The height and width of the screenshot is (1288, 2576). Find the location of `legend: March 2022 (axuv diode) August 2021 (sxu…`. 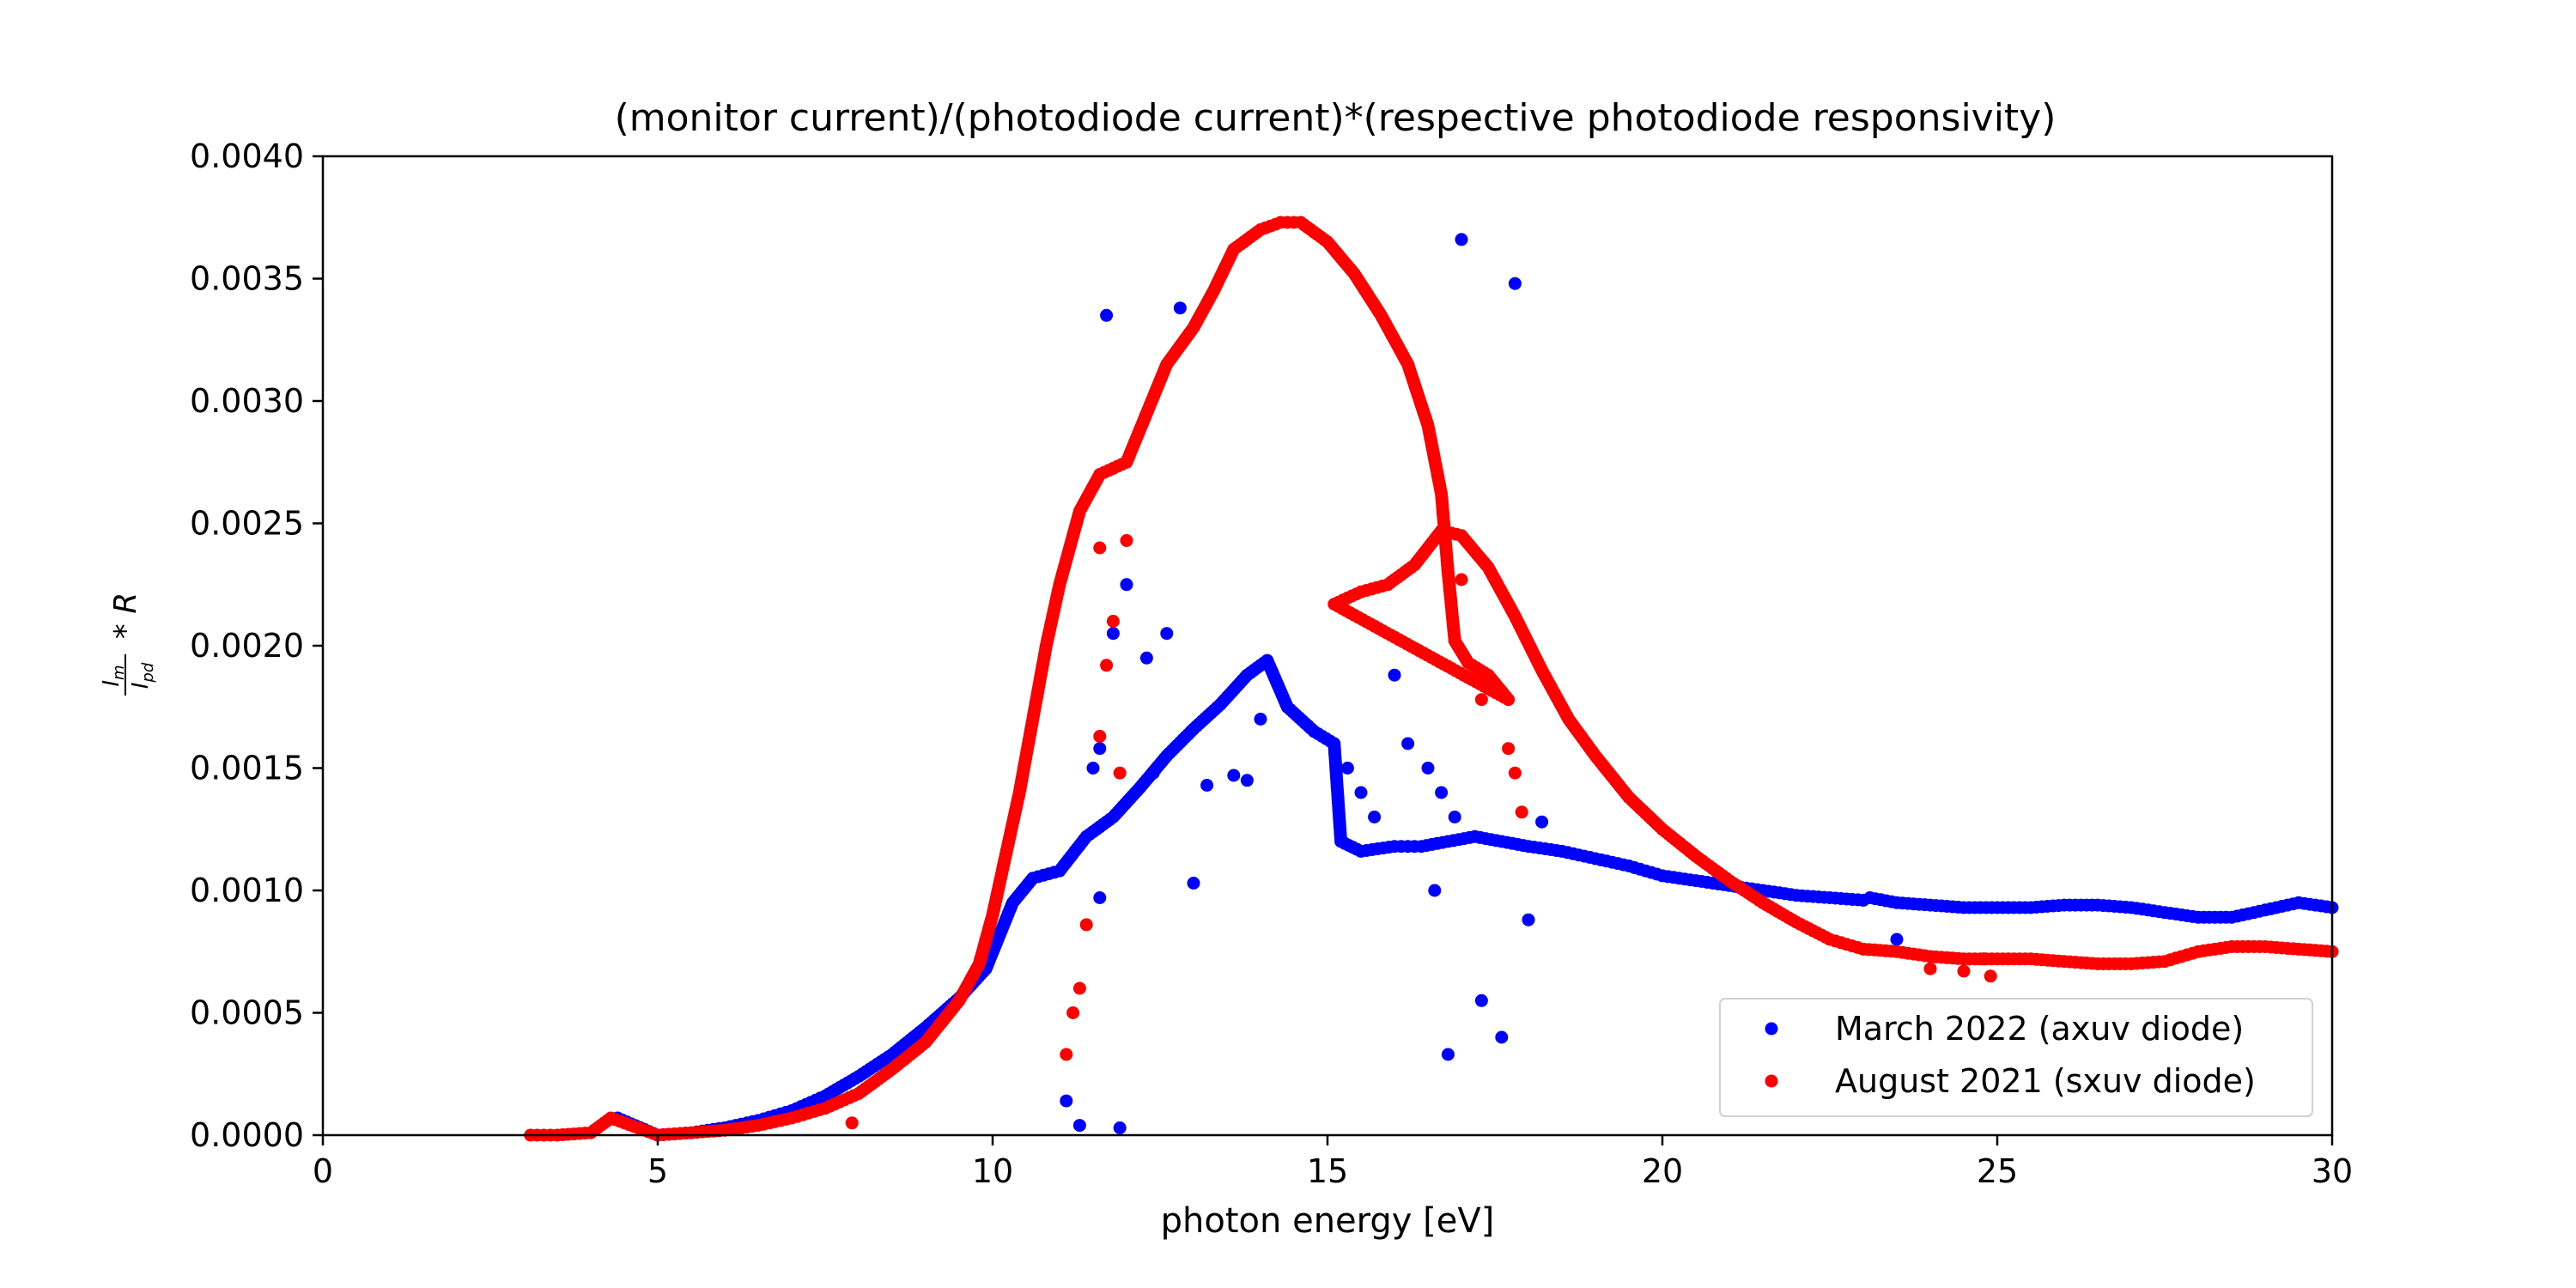

legend: March 2022 (axuv diode) August 2021 (sxu… is located at coordinates (2016, 1057).